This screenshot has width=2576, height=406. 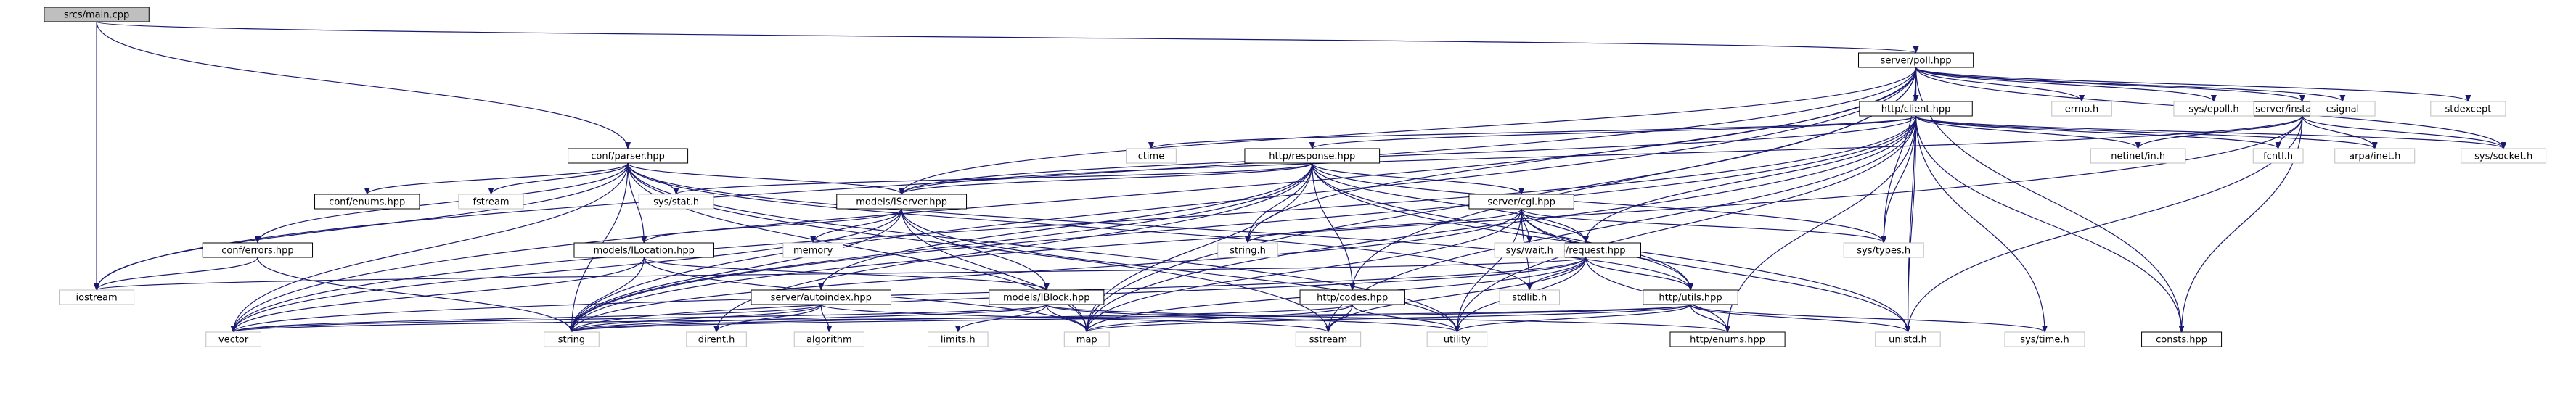 I want to click on node-codes: http/codes.hpp, so click(x=1352, y=297).